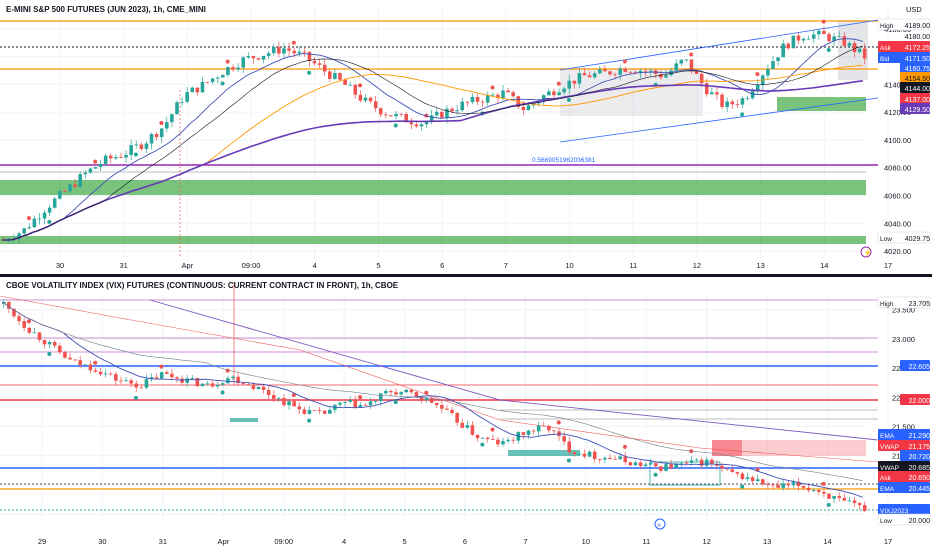 The width and height of the screenshot is (932, 550). What do you see at coordinates (637, 160) in the screenshot?
I see `year-pivot-label: Year Pivot` at bounding box center [637, 160].